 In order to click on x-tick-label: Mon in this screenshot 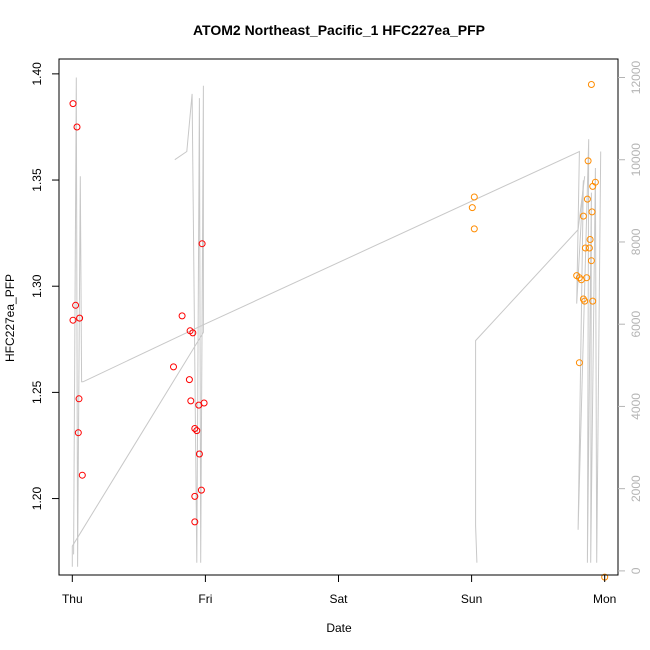, I will do `click(604, 599)`.